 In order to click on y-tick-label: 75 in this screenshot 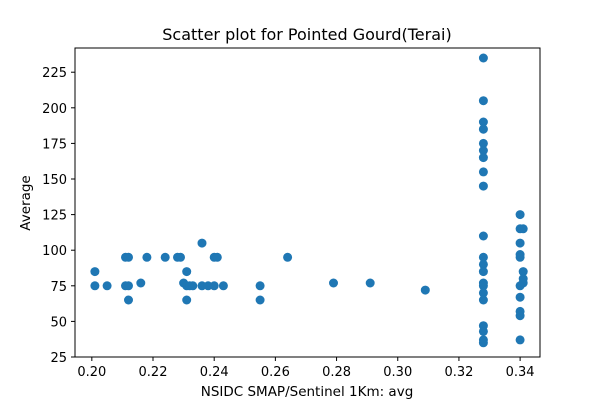, I will do `click(58, 287)`.